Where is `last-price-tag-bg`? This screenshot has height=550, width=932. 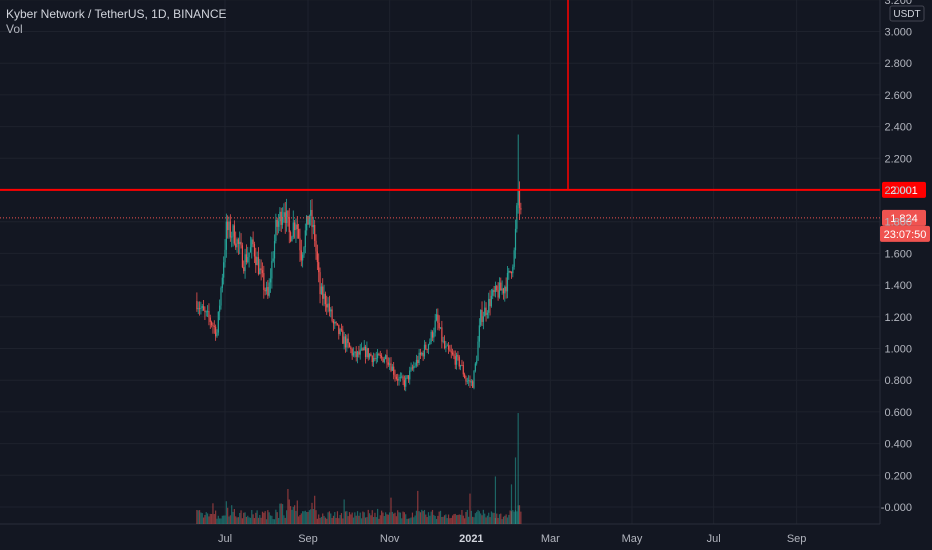
last-price-tag-bg is located at coordinates (904, 217).